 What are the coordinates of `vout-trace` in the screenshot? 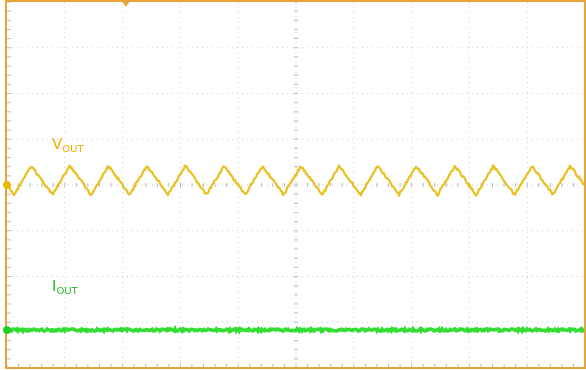 It's located at (296, 180).